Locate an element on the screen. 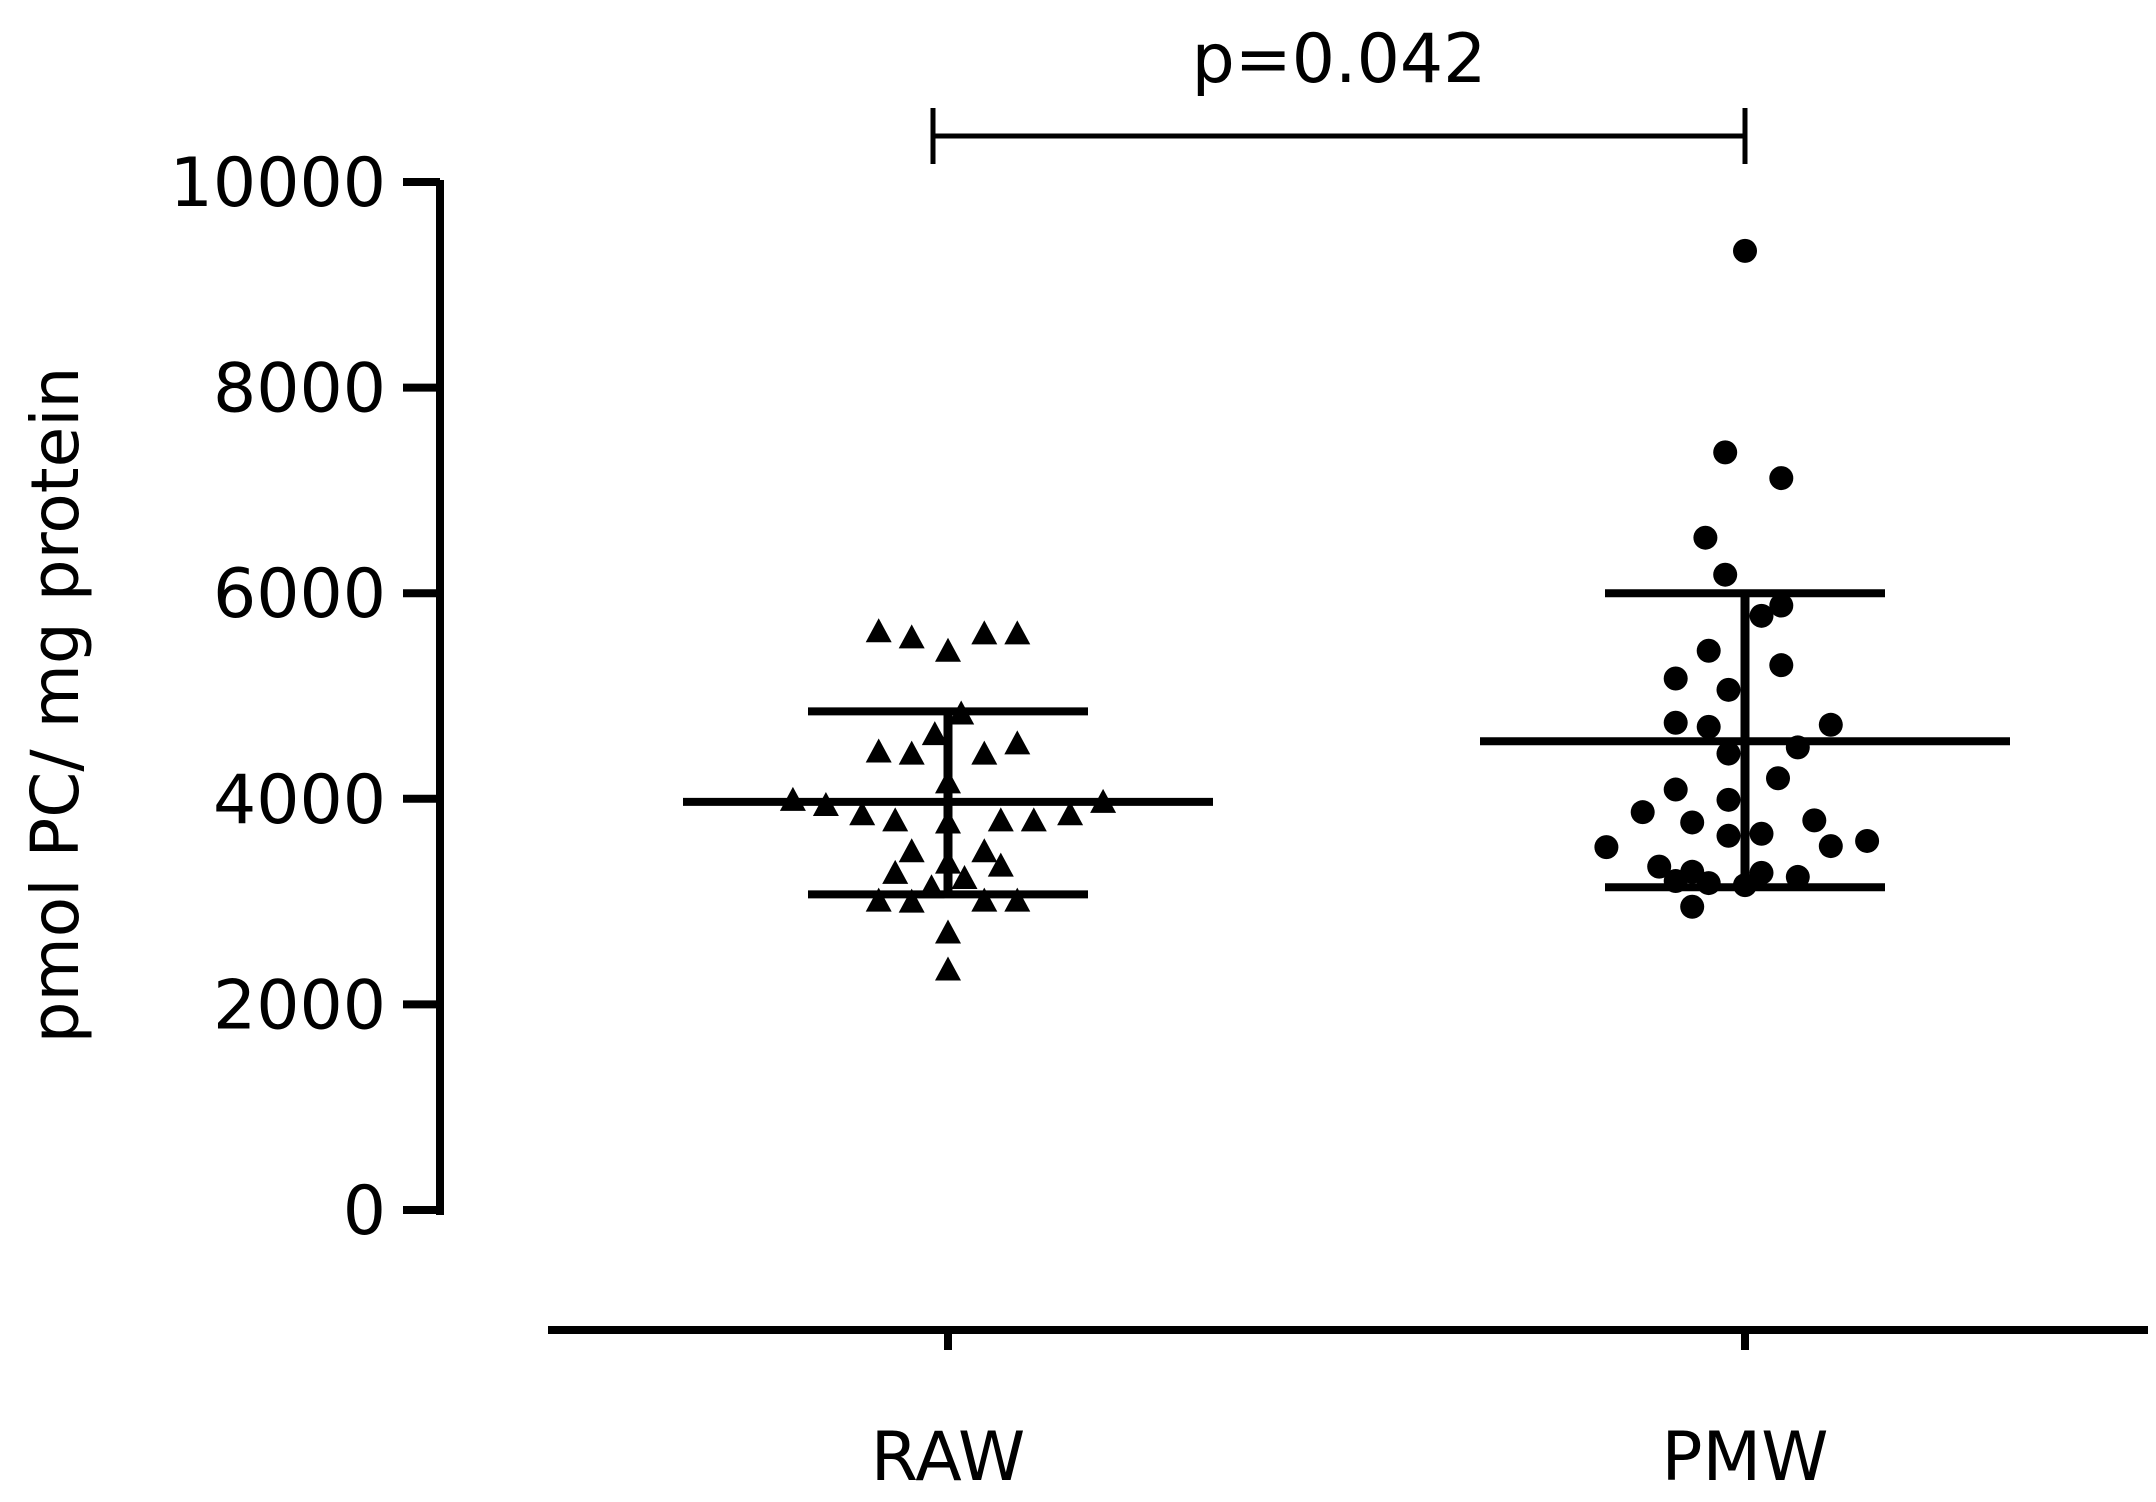 The image size is (2156, 1502). x-tick-label: PMW is located at coordinates (1745, 1457).